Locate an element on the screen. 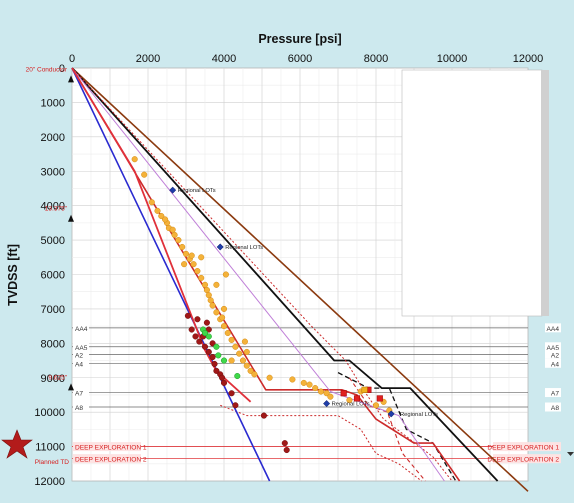  x-tick-label: 8000 is located at coordinates (376, 59).